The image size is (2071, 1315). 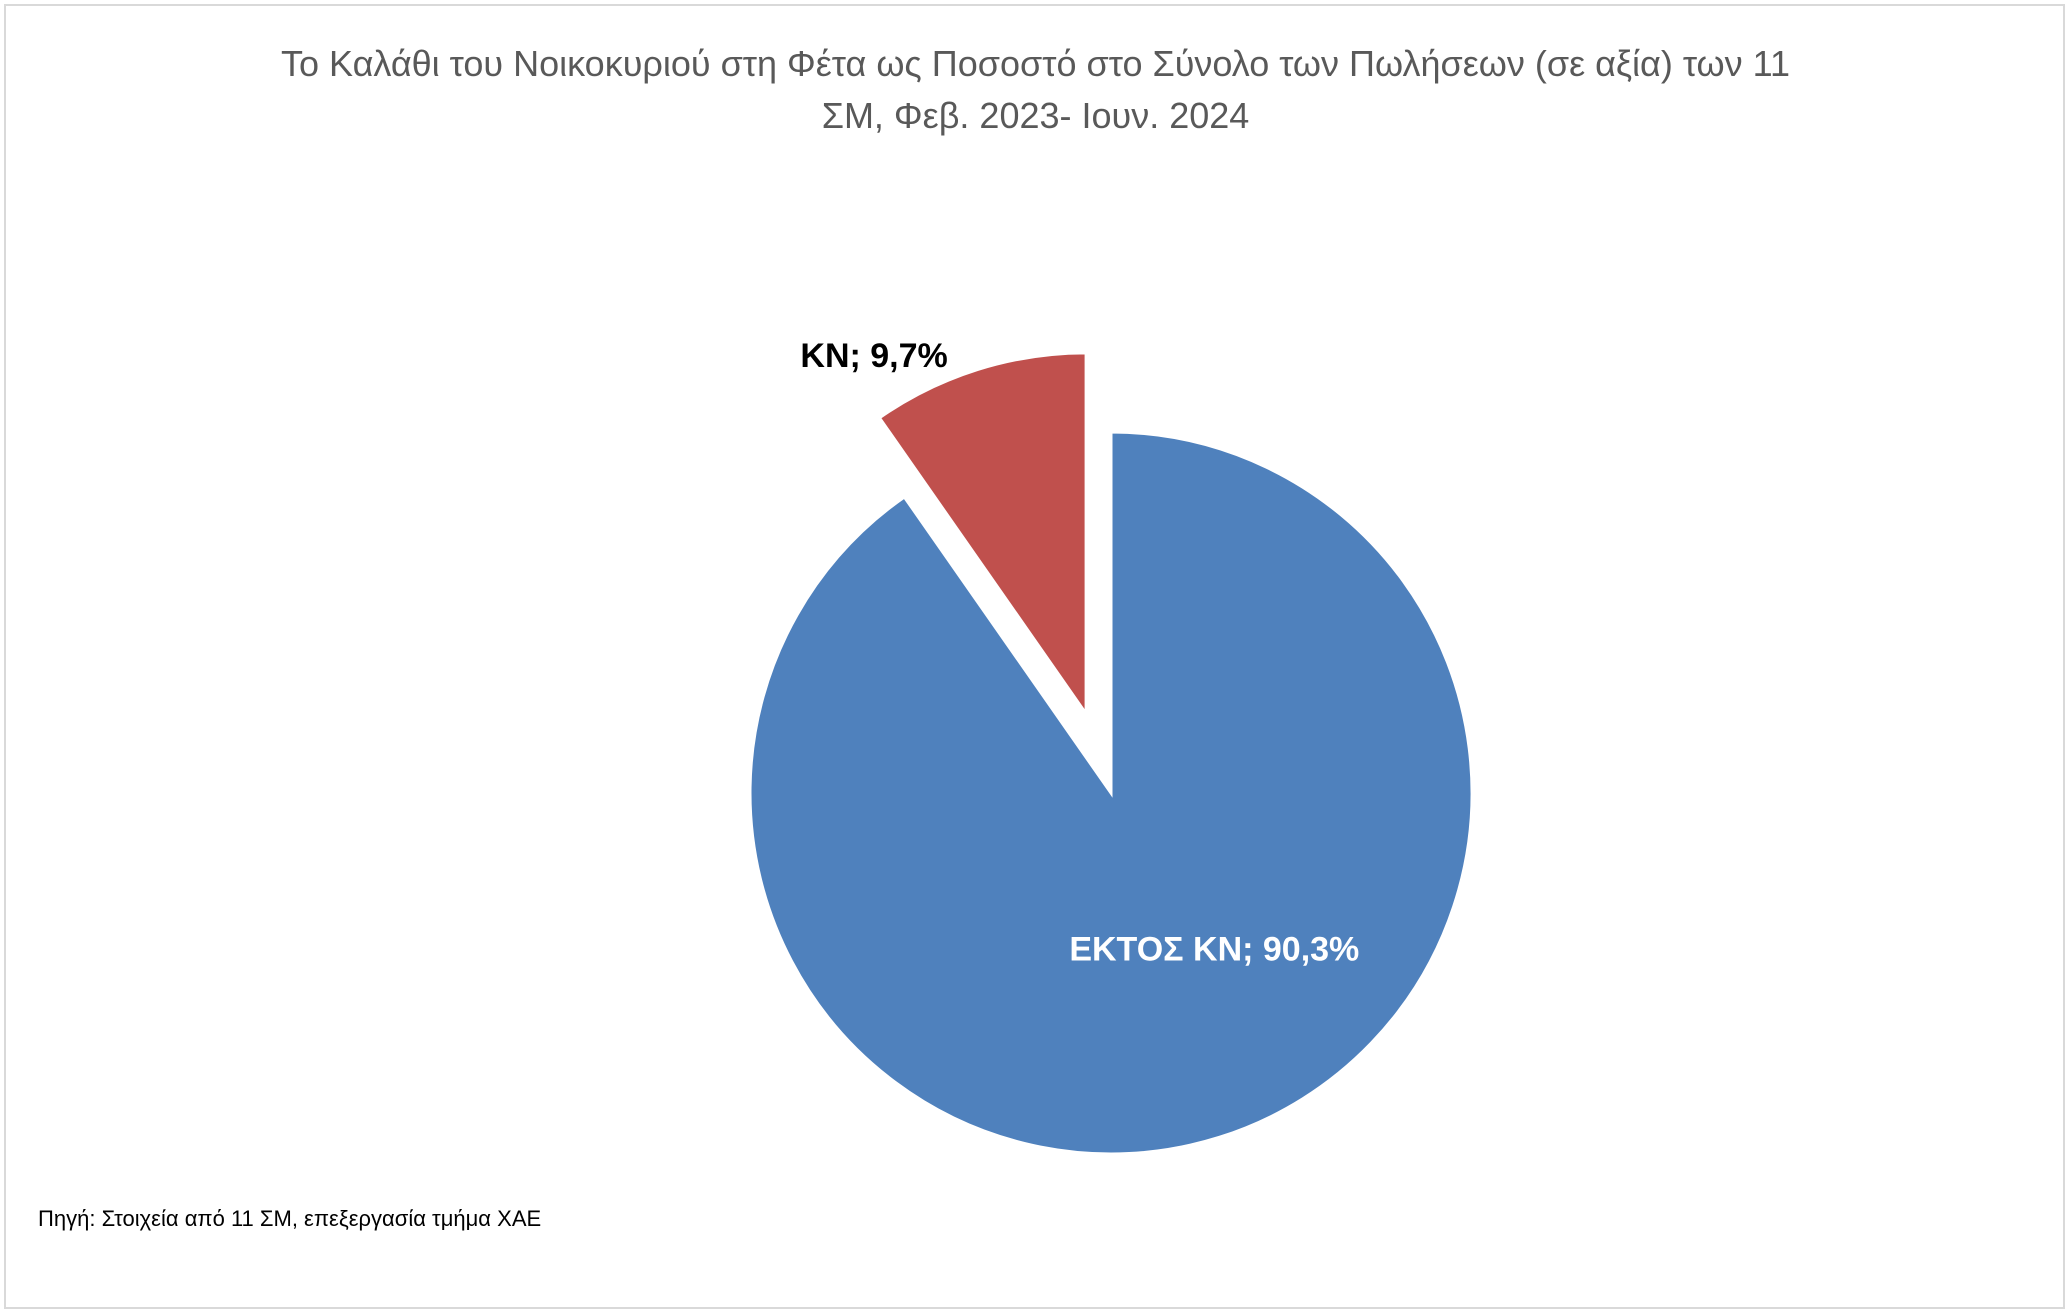 What do you see at coordinates (1035, 115) in the screenshot?
I see `chart-title-line-2: ΣΜ, Φεβ. 2023- Ιουν. 2024` at bounding box center [1035, 115].